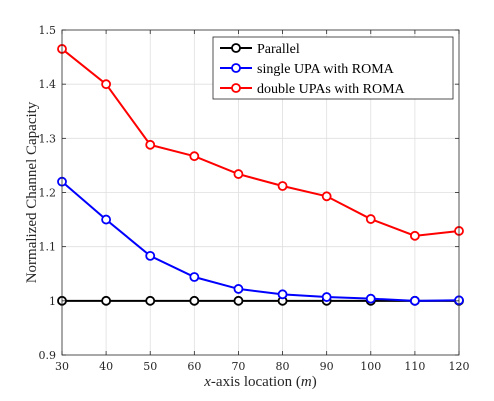 This screenshot has height=401, width=494. What do you see at coordinates (150, 366) in the screenshot?
I see `x-tick-label: 50` at bounding box center [150, 366].